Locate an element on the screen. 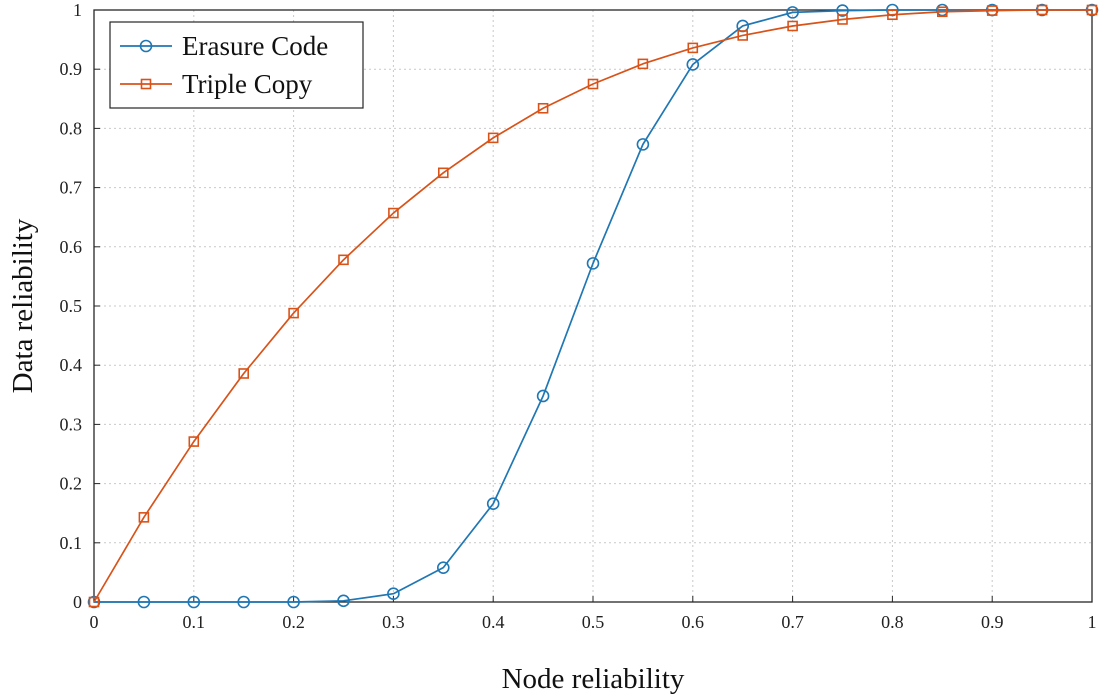  y-tick-label: 0.3 is located at coordinates (71, 424).